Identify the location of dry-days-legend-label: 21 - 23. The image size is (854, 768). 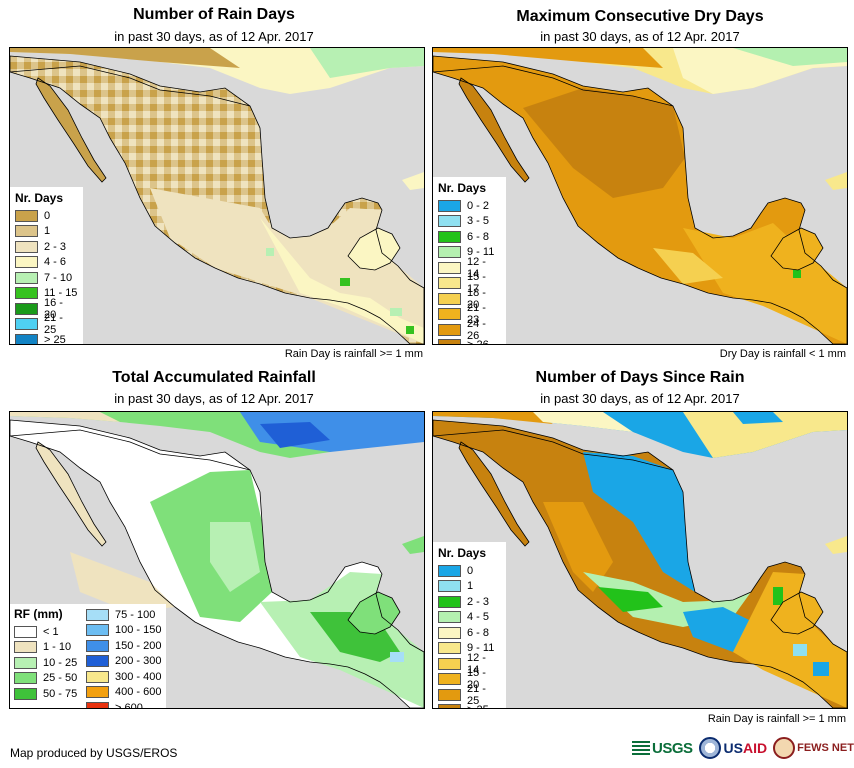
(476, 314).